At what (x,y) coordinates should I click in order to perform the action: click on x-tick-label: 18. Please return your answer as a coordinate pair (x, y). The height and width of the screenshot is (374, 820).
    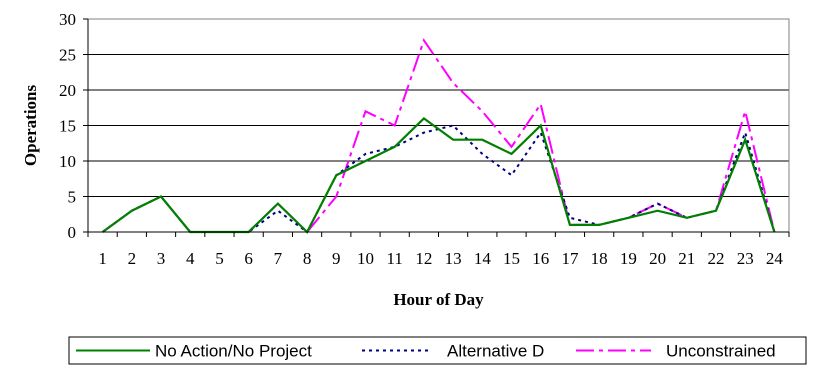
    Looking at the image, I should click on (599, 258).